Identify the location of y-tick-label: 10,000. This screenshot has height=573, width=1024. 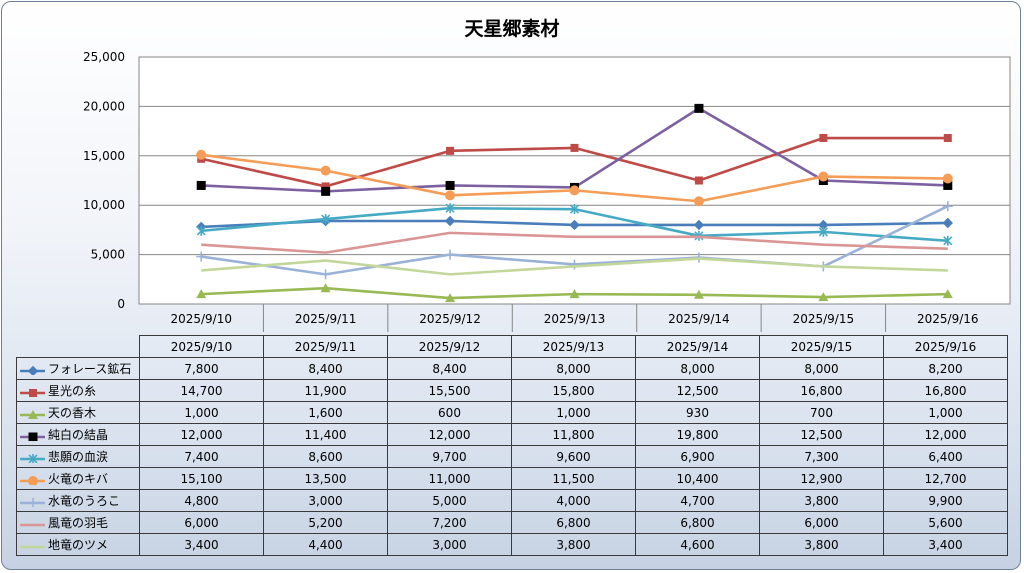
(104, 205).